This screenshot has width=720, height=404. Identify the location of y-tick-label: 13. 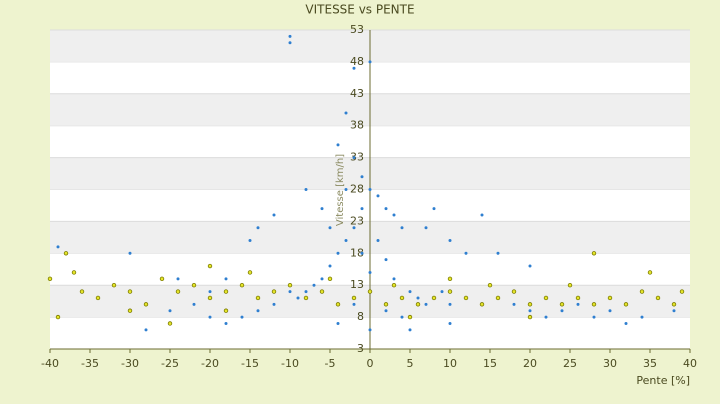
(357, 284).